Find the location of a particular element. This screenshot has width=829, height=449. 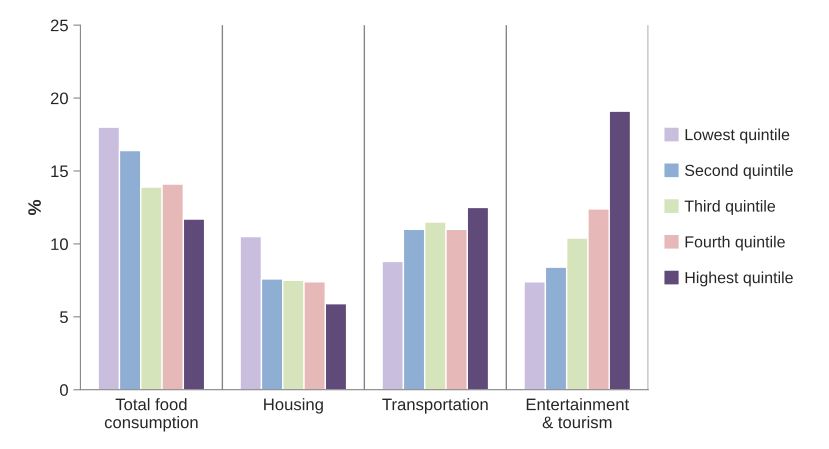

y-tick-label: 10 is located at coordinates (59, 244).